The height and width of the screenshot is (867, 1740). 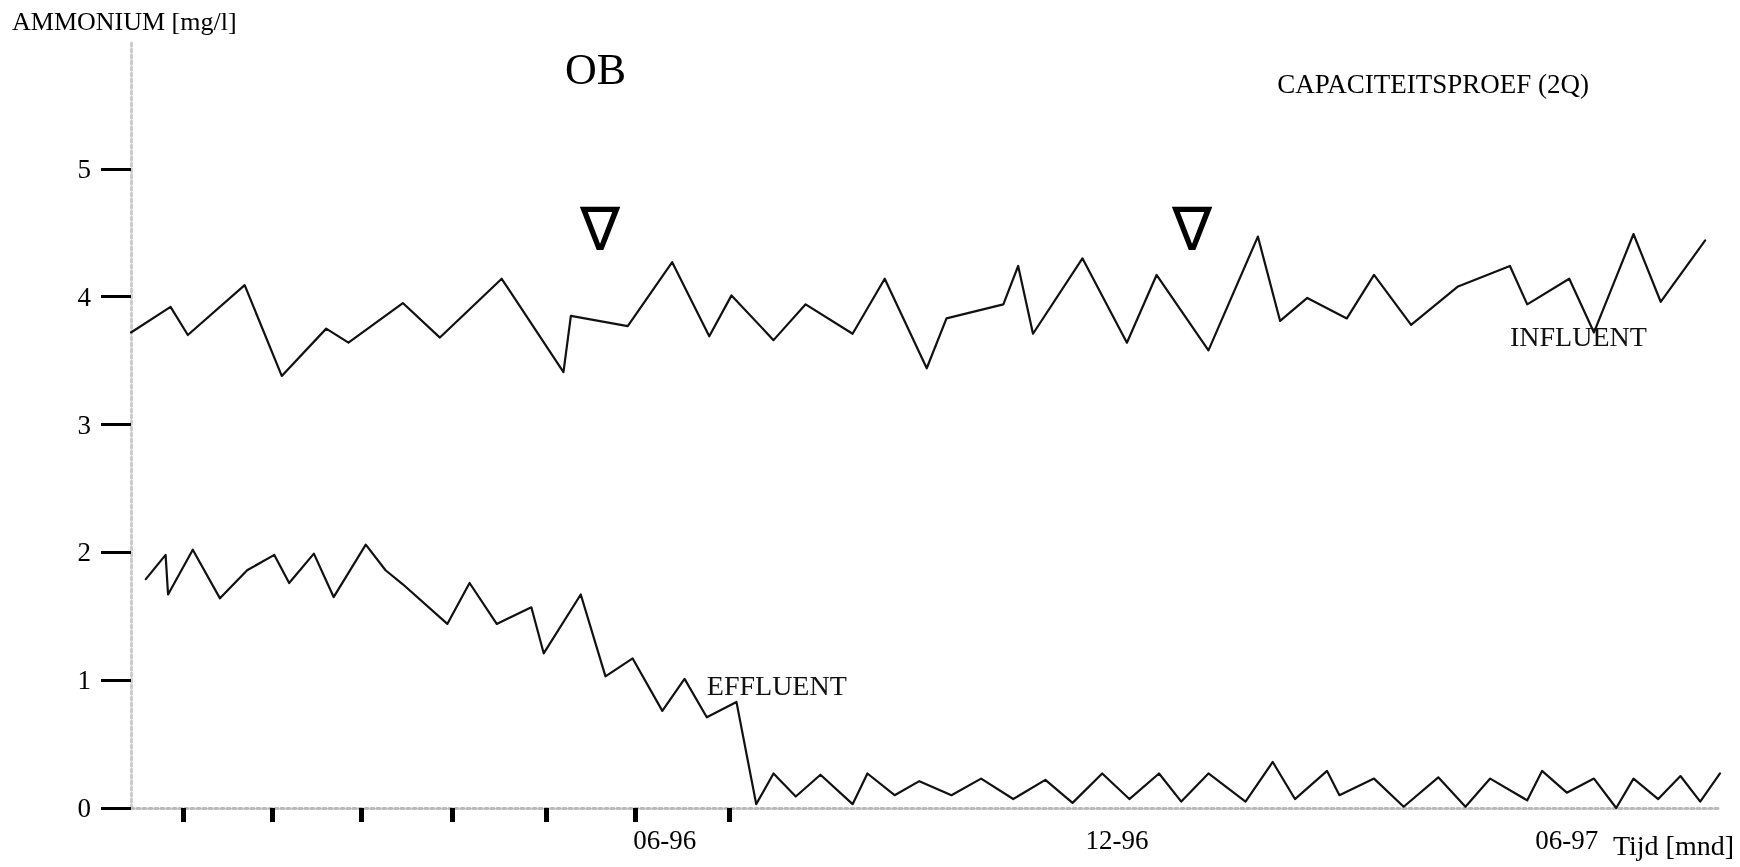 What do you see at coordinates (1673, 845) in the screenshot?
I see `x-axis-title: Tijd [mnd]` at bounding box center [1673, 845].